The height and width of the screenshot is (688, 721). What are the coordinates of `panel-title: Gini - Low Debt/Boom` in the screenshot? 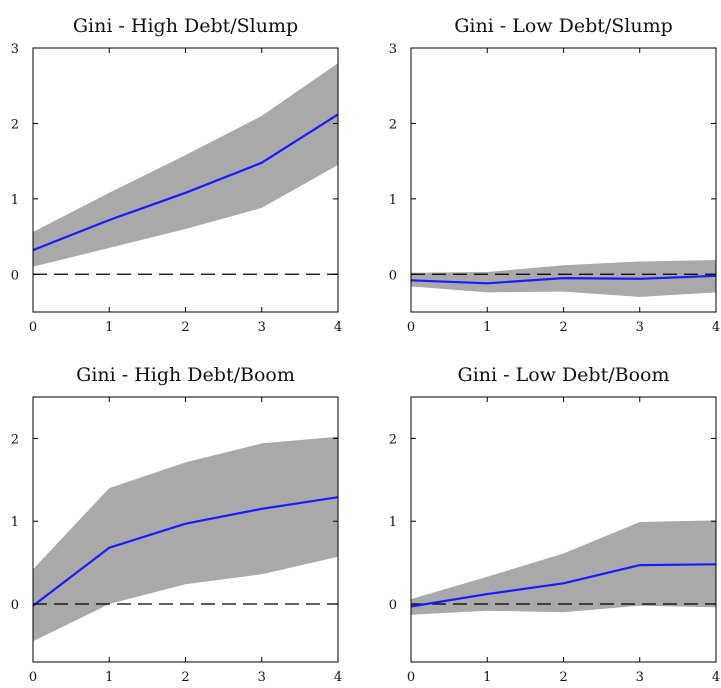 It's located at (564, 375).